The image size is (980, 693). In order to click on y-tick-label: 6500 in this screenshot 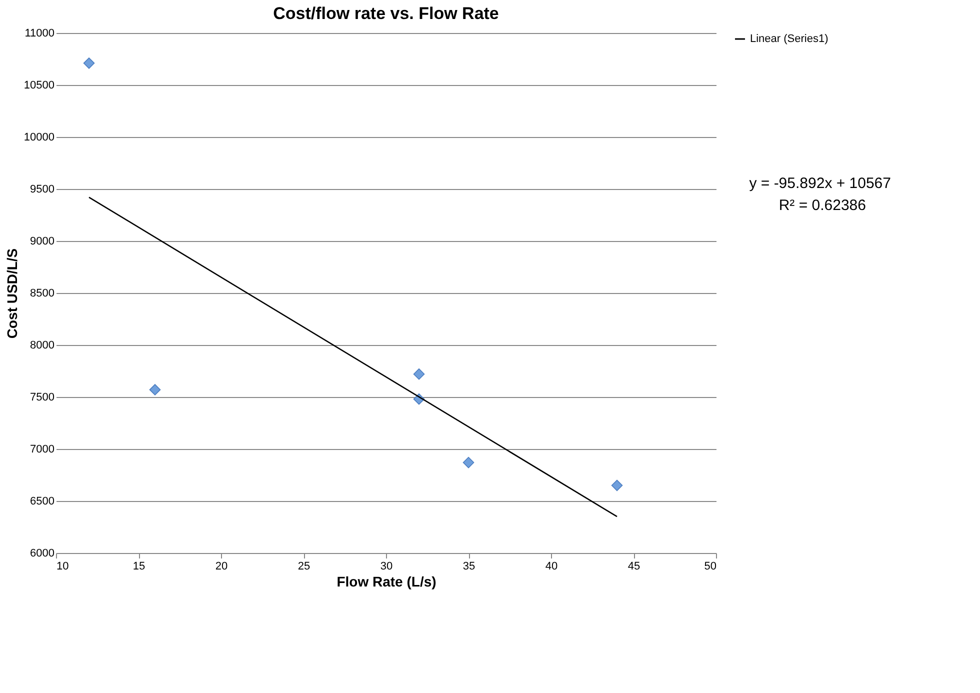, I will do `click(42, 502)`.